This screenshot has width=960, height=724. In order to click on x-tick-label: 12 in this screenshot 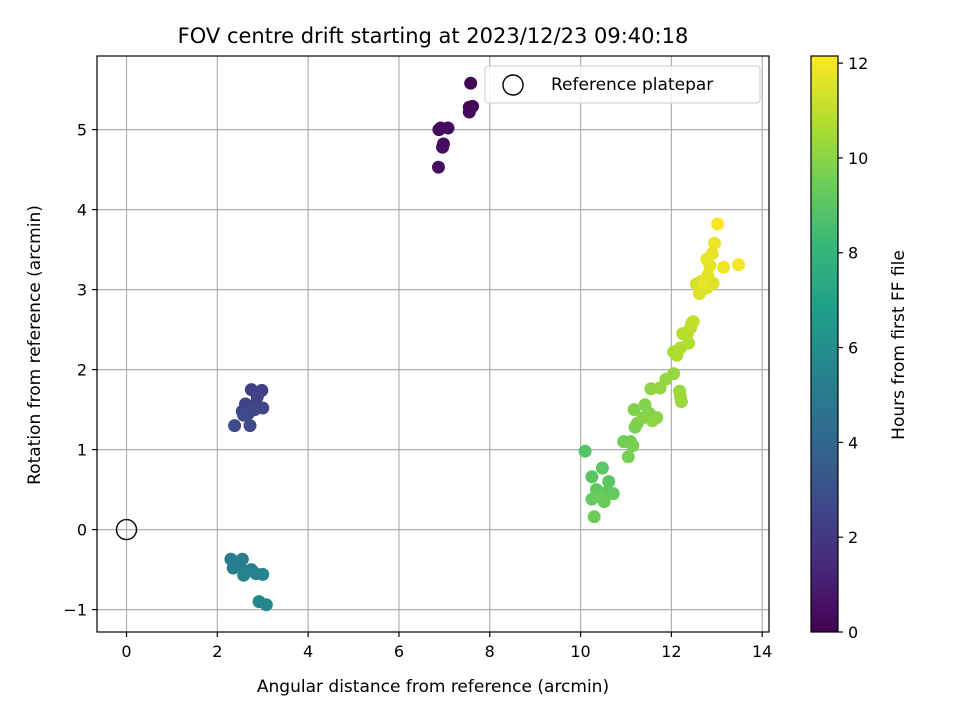, I will do `click(671, 651)`.